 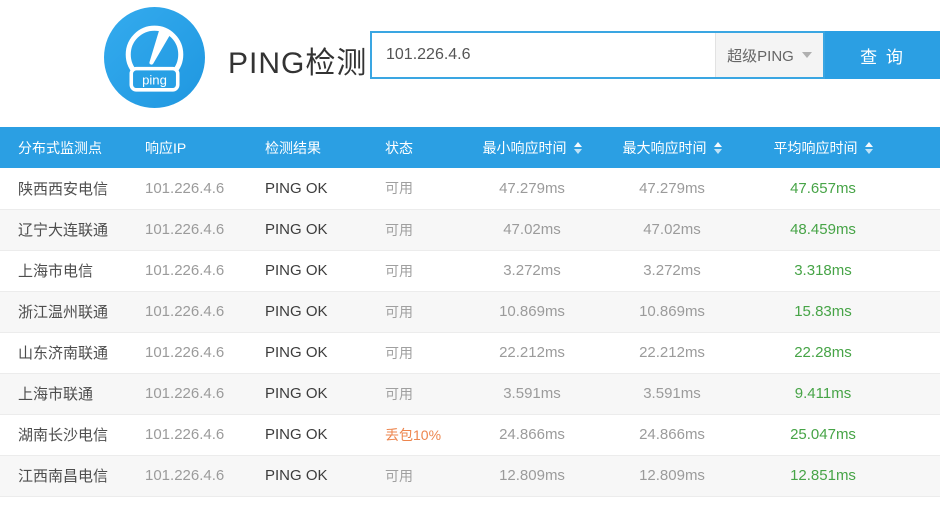 What do you see at coordinates (63, 271) in the screenshot?
I see `cell-monitor-point: 上海市电信` at bounding box center [63, 271].